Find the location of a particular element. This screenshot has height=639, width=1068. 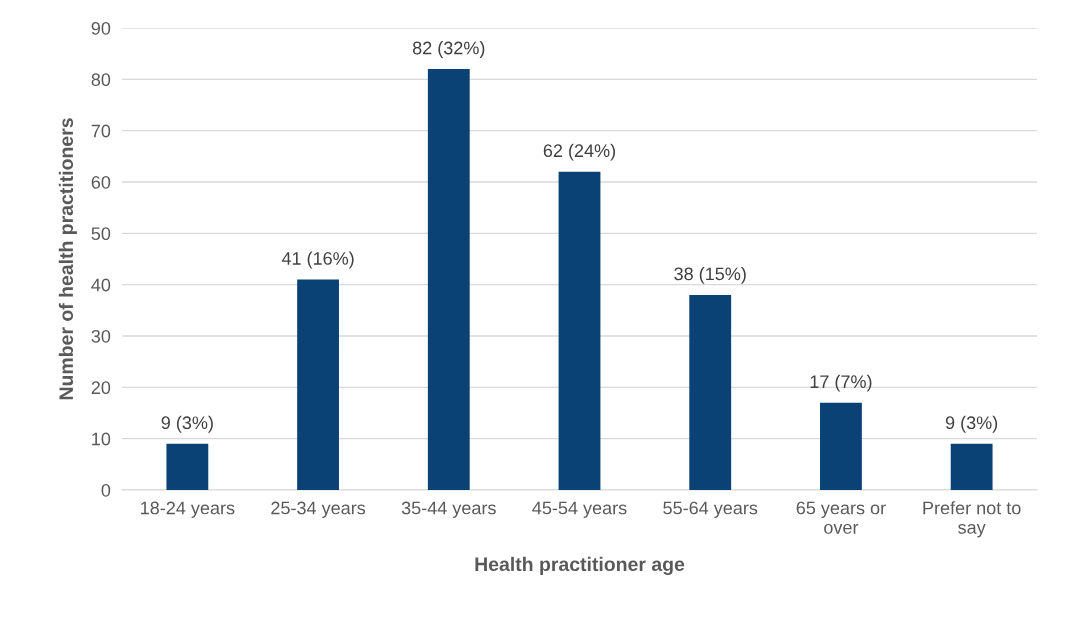

y-tick-label: 30 is located at coordinates (101, 336).